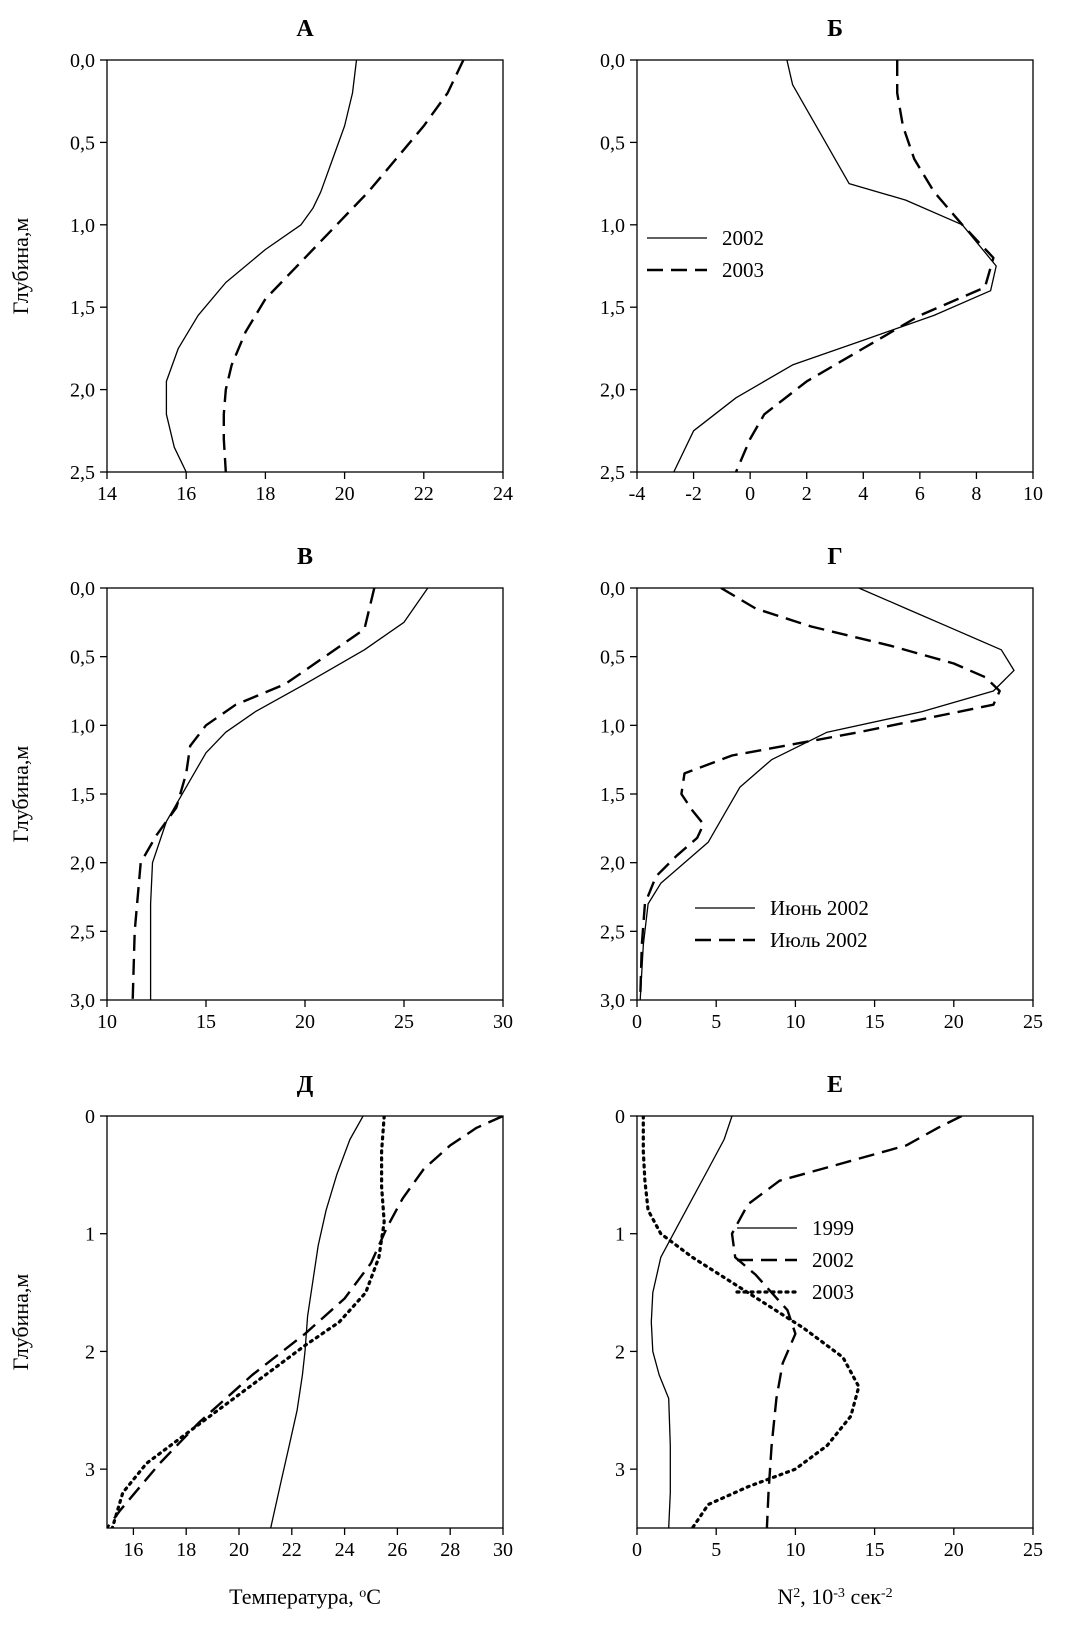 The width and height of the screenshot is (1090, 1638). What do you see at coordinates (305, 29) in the screenshot?
I see `chart-title: А` at bounding box center [305, 29].